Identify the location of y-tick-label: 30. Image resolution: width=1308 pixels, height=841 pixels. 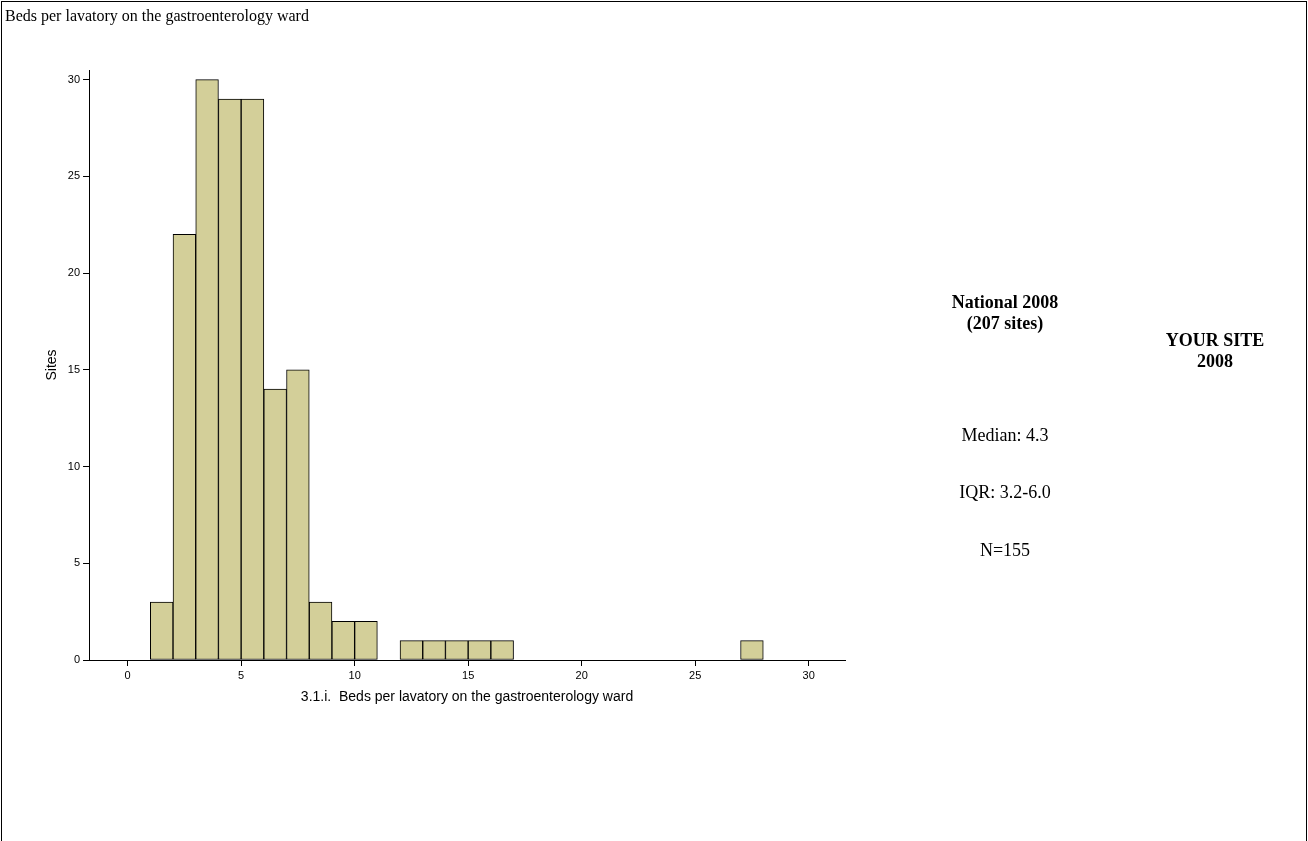
(74, 78).